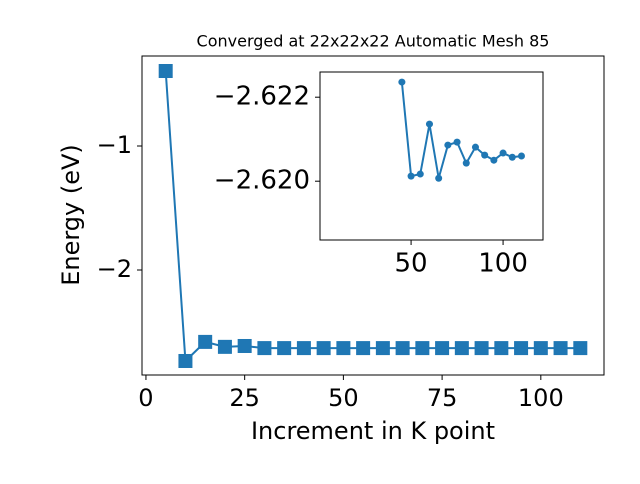 Image resolution: width=640 pixels, height=484 pixels. What do you see at coordinates (114, 269) in the screenshot?
I see `y-tick-label: −2` at bounding box center [114, 269].